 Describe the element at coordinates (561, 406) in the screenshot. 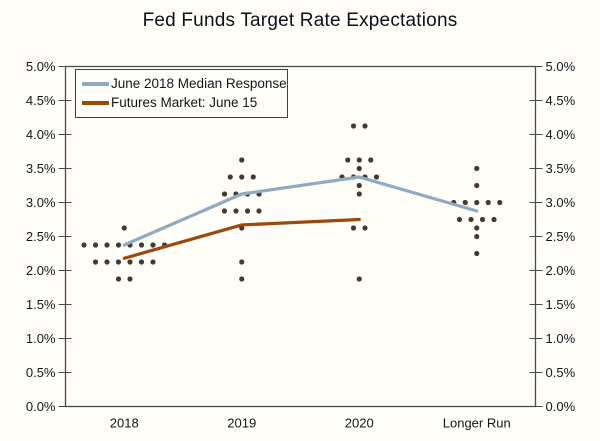

I see `y-tick-label-right: 0.0%` at that location.